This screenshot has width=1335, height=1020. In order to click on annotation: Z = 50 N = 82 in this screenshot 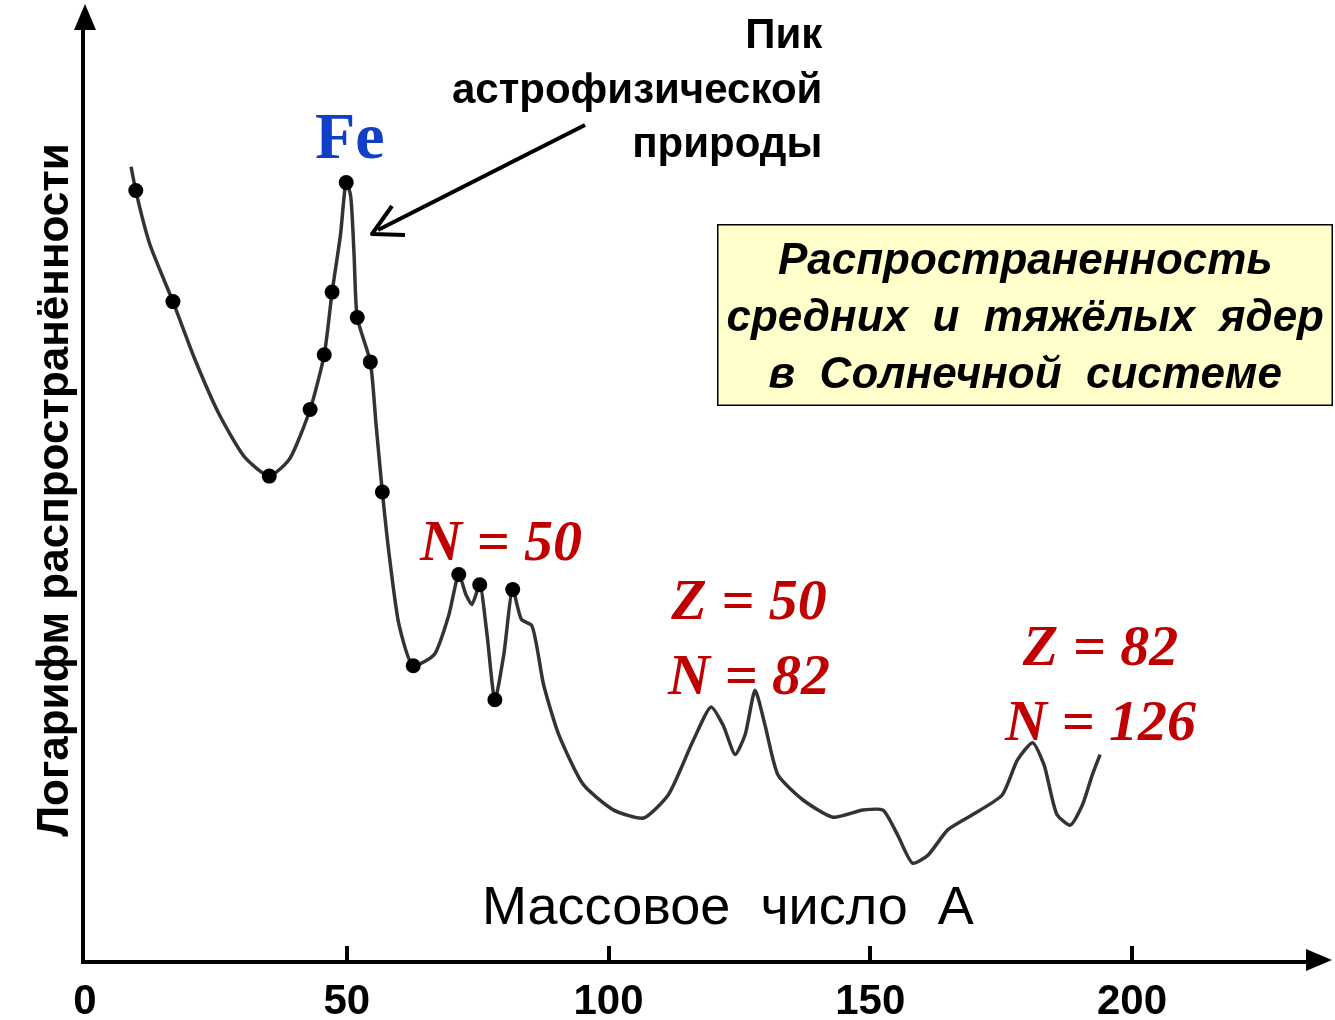, I will do `click(748, 637)`.